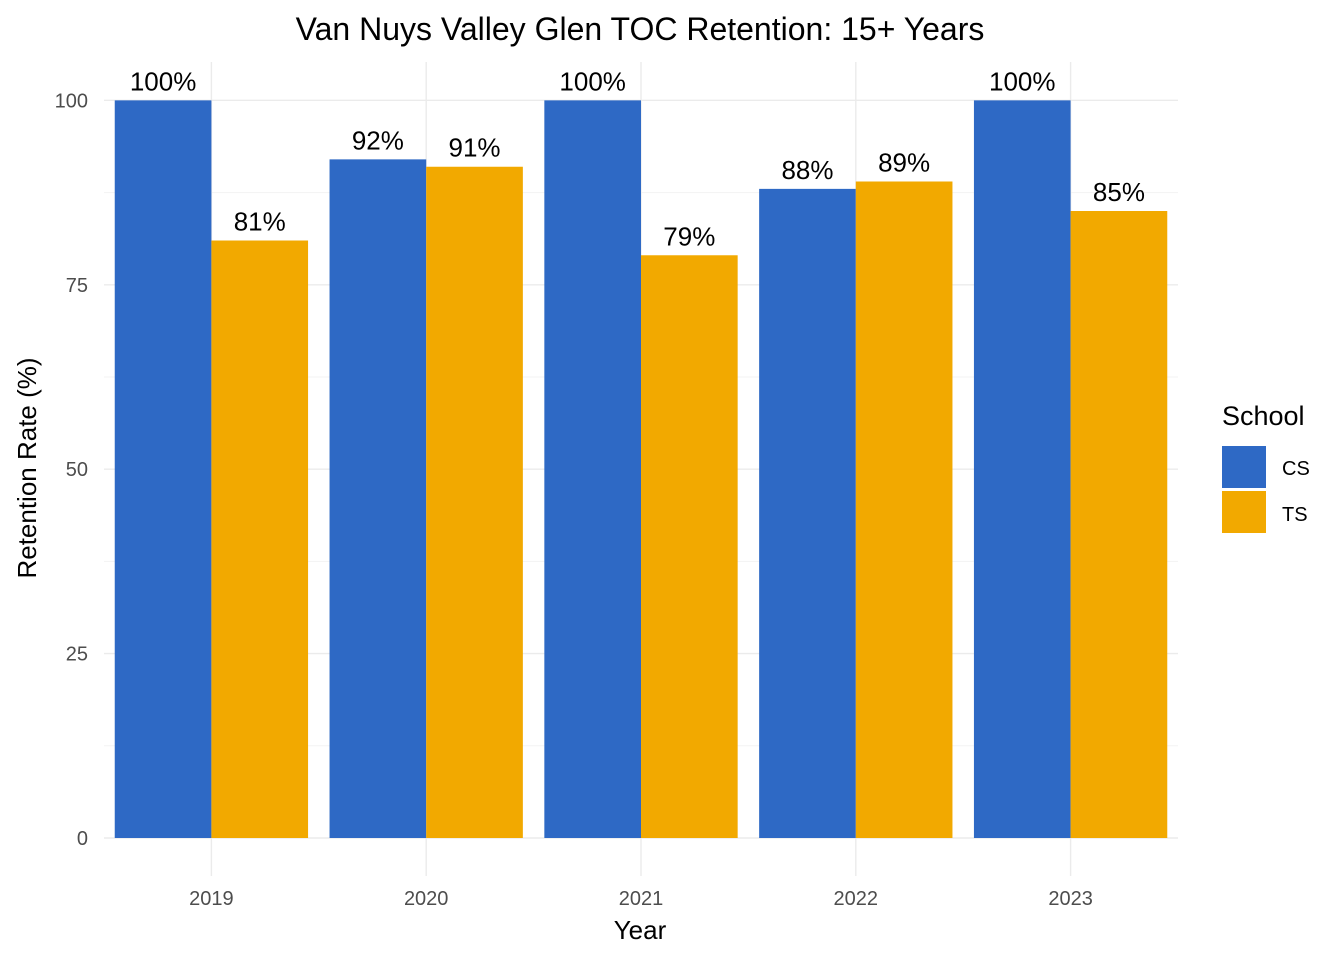  Describe the element at coordinates (475, 148) in the screenshot. I see `data-label-ts-2020: 91%` at that location.